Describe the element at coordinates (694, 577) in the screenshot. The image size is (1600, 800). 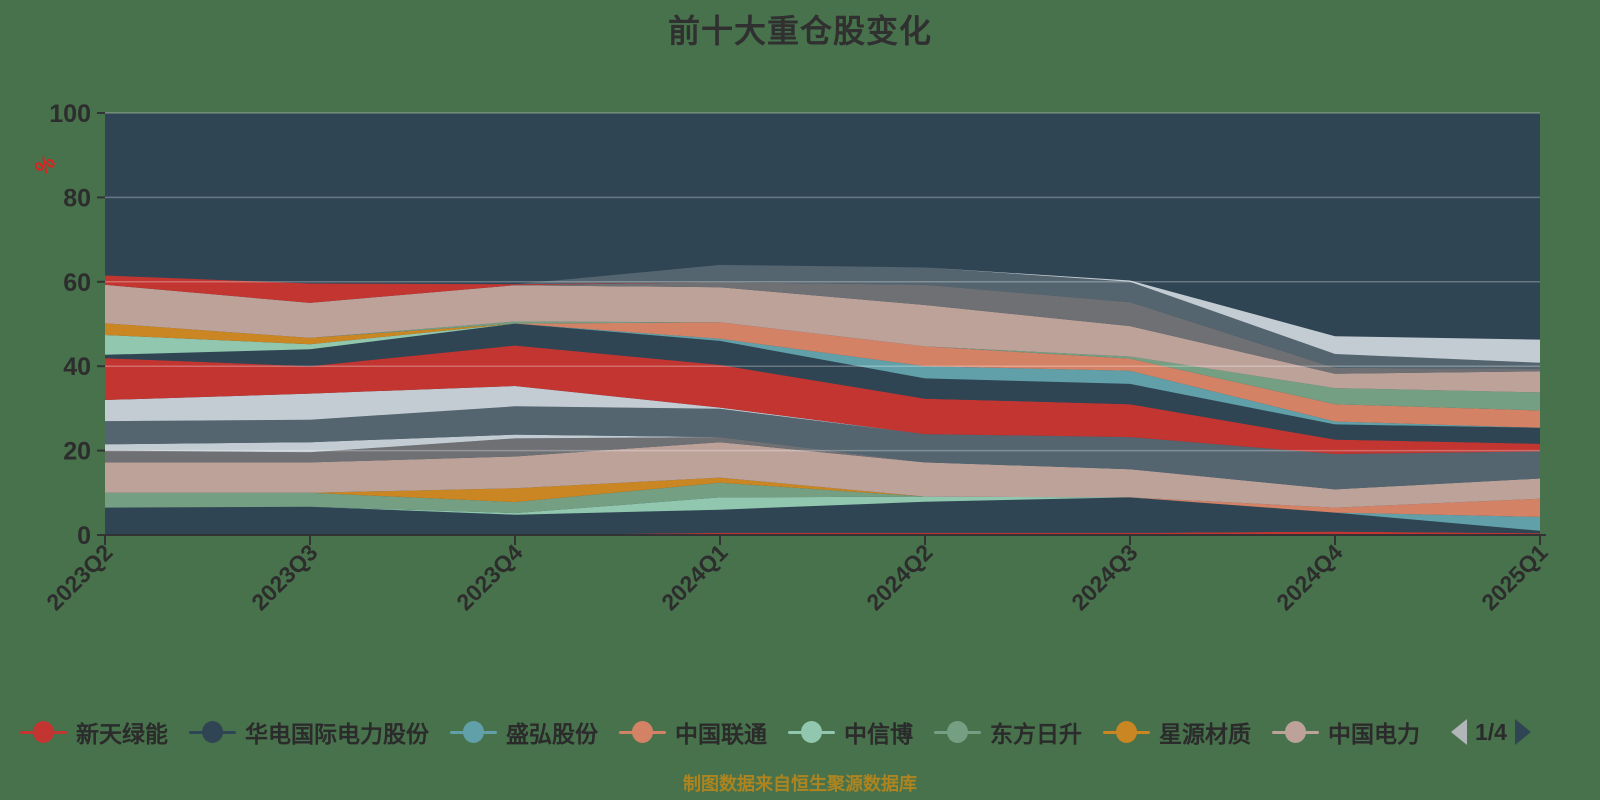
I see `x-axis-label-2024Q1: 2024Q1` at that location.